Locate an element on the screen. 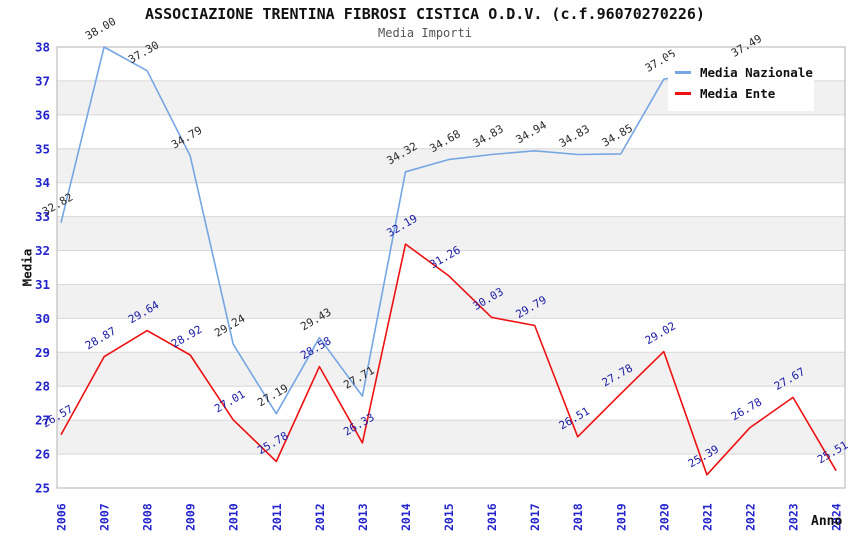  legend-label-media-ente: Media Ente is located at coordinates (738, 93).